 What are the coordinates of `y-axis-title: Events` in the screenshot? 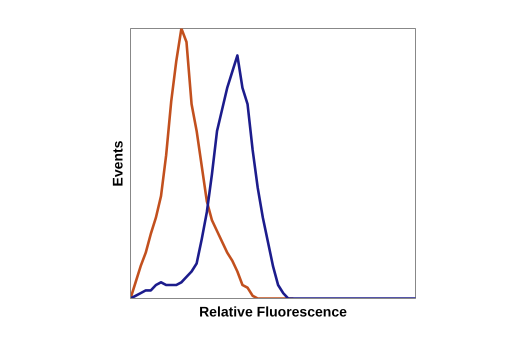 It's located at (118, 163).